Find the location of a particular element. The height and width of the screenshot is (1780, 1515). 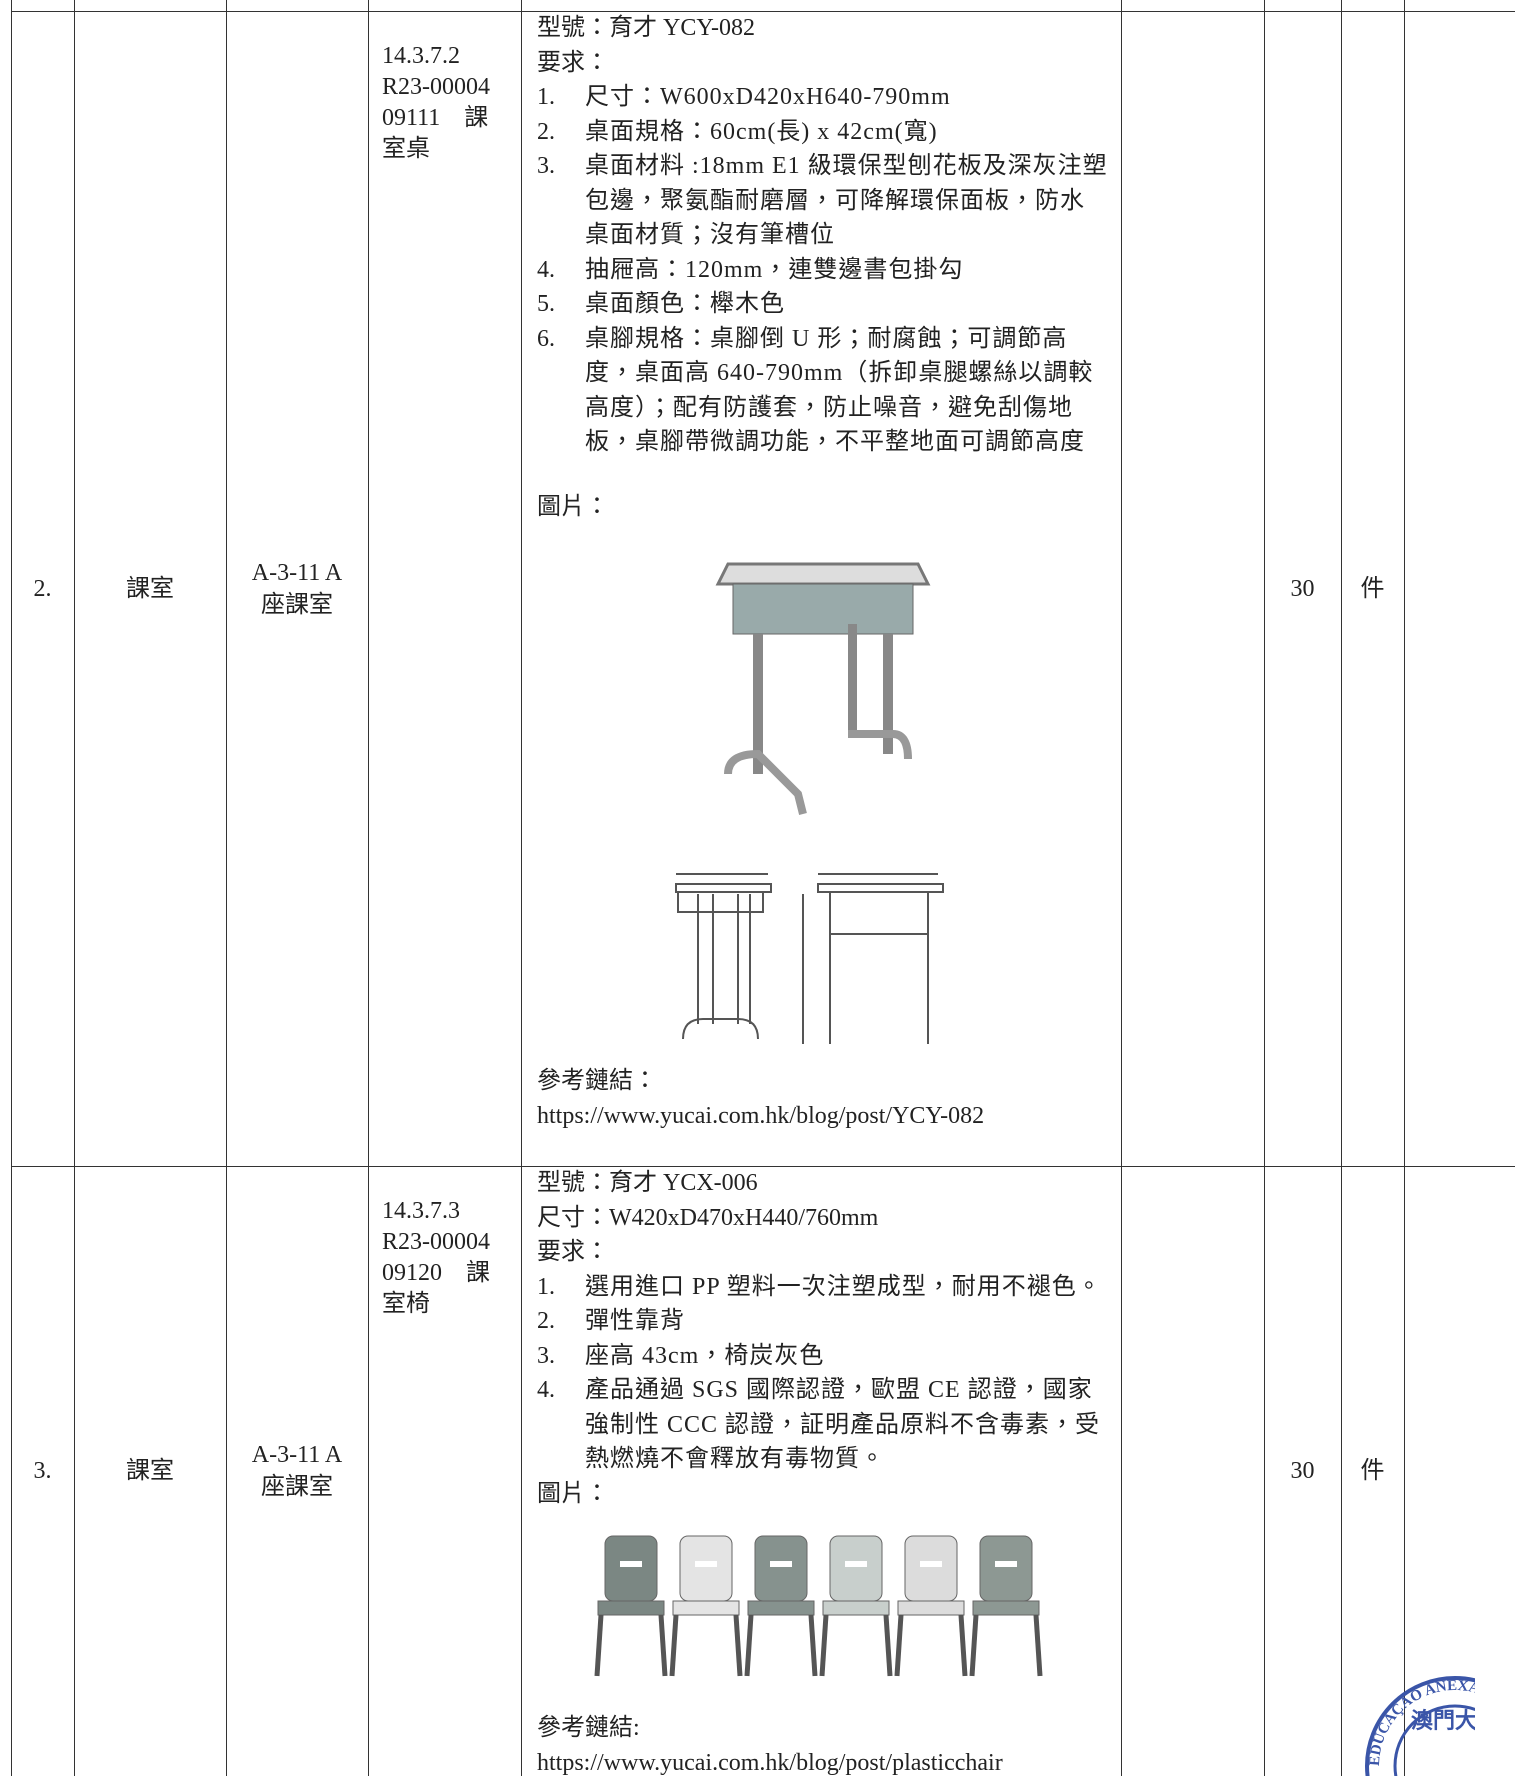

item-text: 抽屜高：120mm，連雙邊書包掛勾 is located at coordinates (847, 270).